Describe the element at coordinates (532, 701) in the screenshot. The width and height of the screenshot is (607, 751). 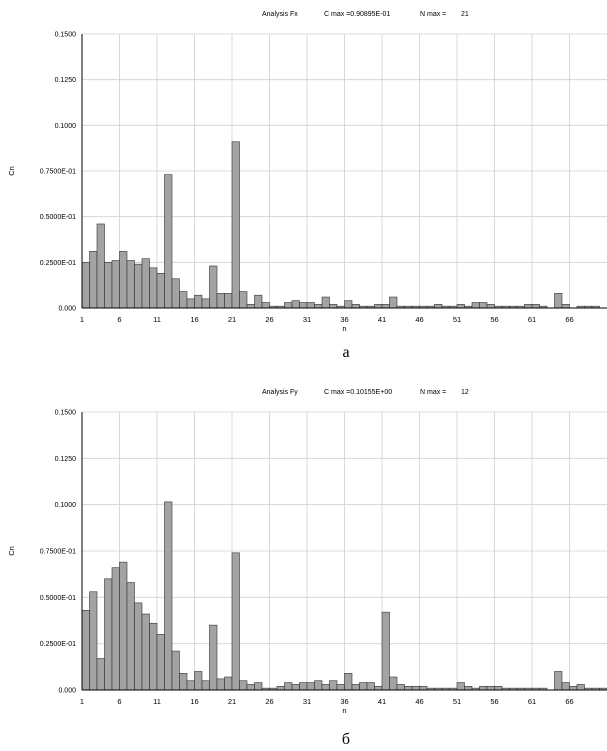
I see `x-tick-label: 61` at that location.